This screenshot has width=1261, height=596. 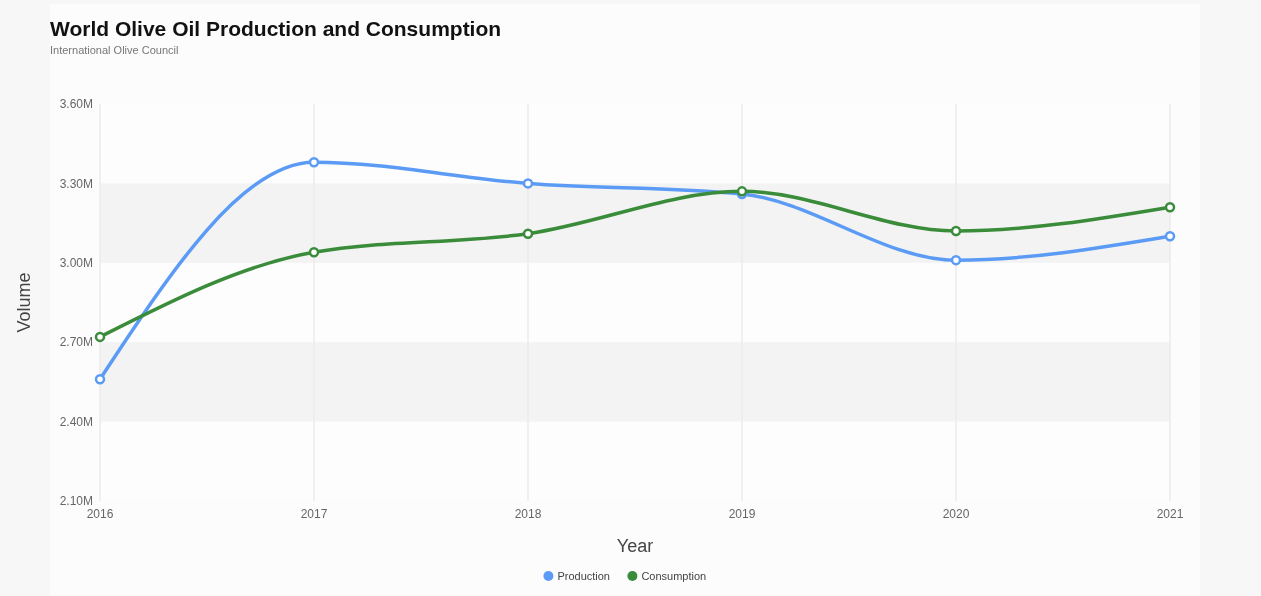 What do you see at coordinates (76, 104) in the screenshot?
I see `y-tick-label: 3.60M` at bounding box center [76, 104].